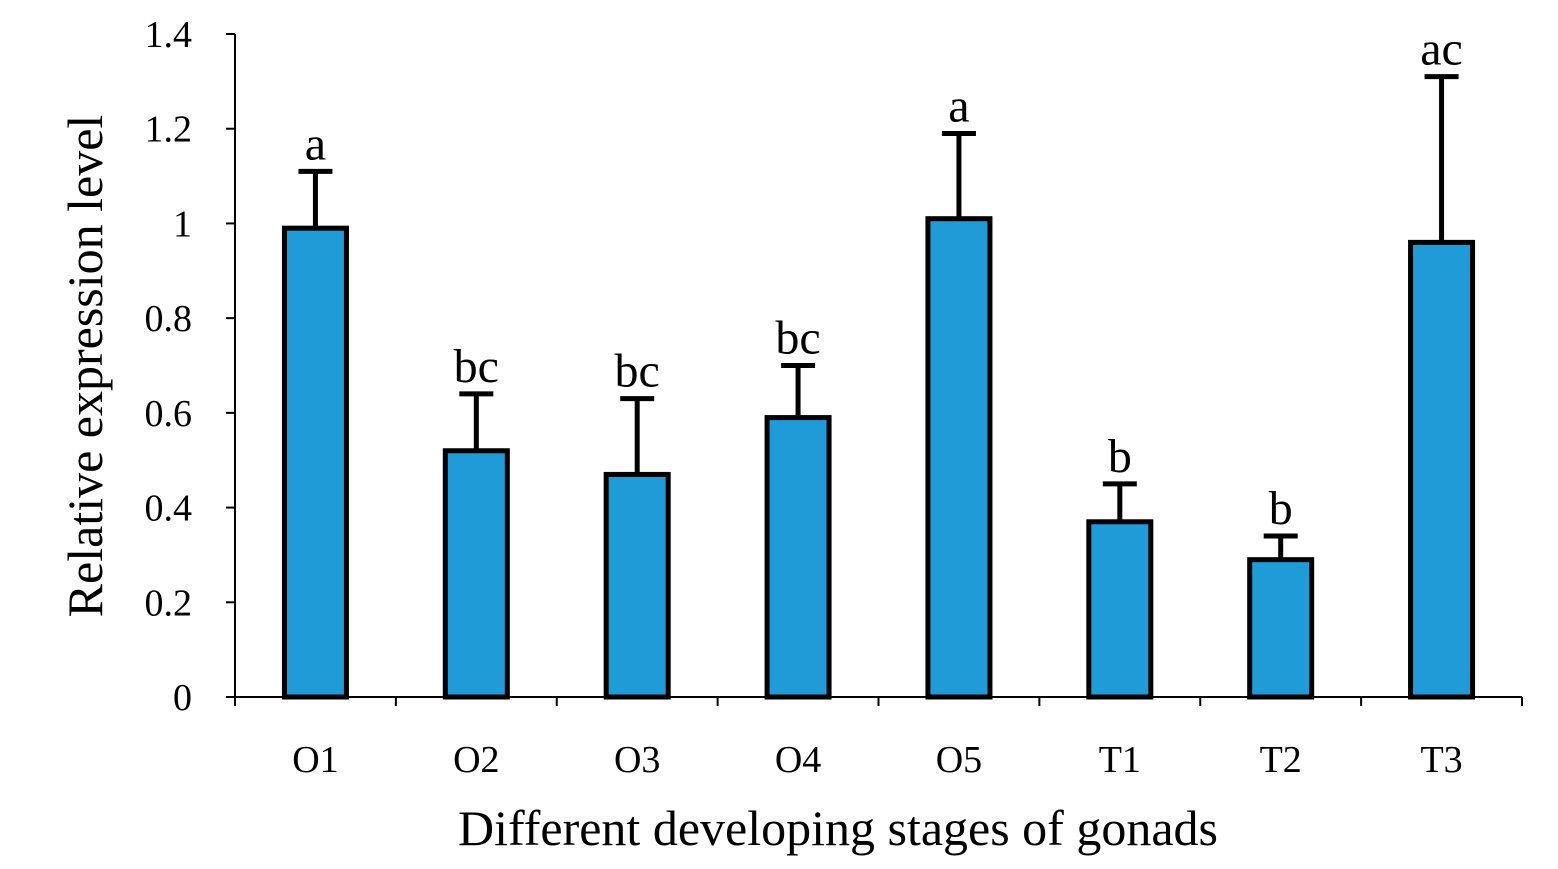 This screenshot has height=869, width=1558. Describe the element at coordinates (1281, 760) in the screenshot. I see `x-tick-label-t2: T2` at that location.